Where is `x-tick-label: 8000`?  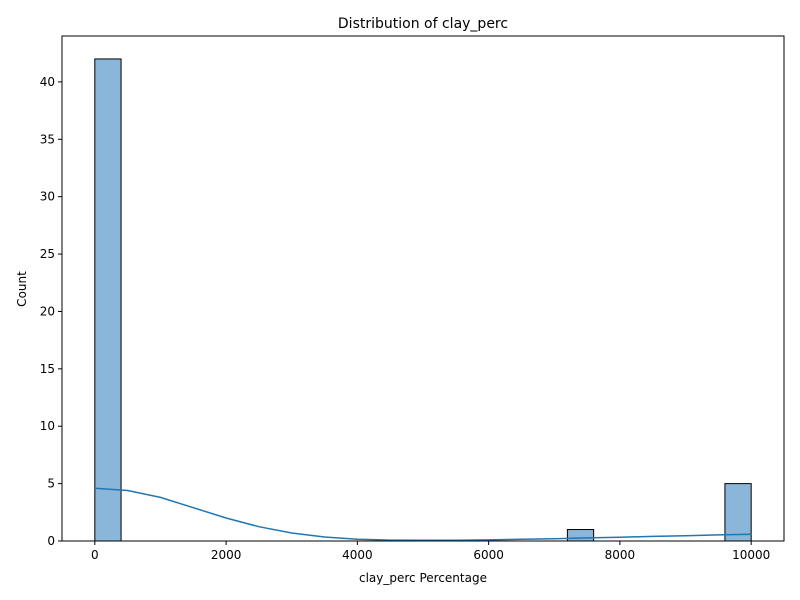
x-tick-label: 8000 is located at coordinates (620, 555).